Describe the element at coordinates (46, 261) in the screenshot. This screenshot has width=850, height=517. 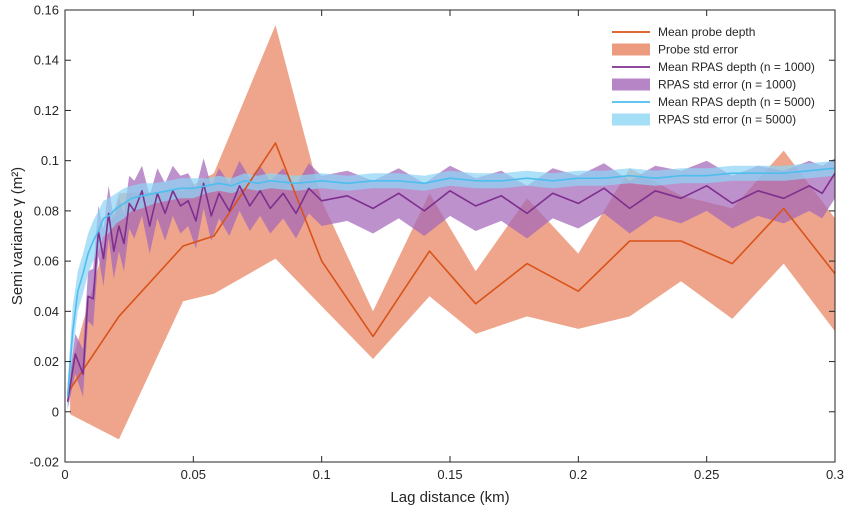
I see `y-tick-label: 0.06` at that location.